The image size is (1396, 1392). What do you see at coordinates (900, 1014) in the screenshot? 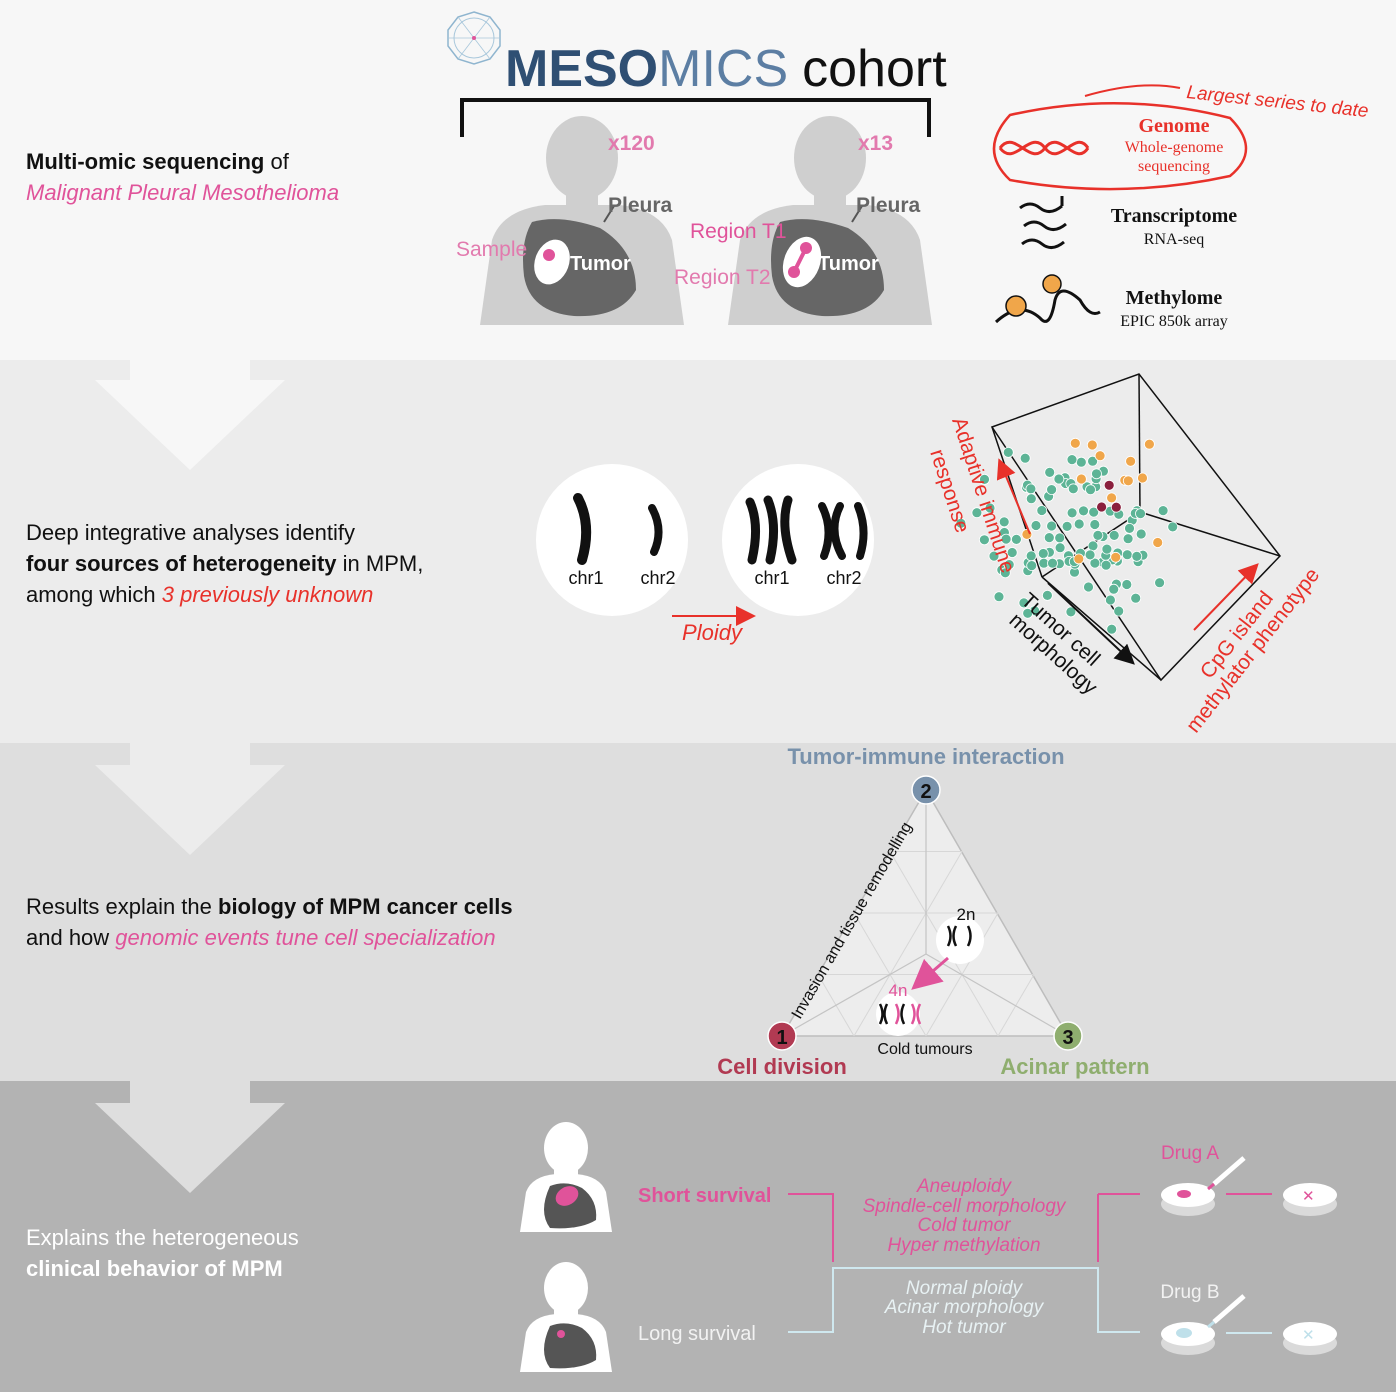
I see `chromosomes-4n` at bounding box center [900, 1014].